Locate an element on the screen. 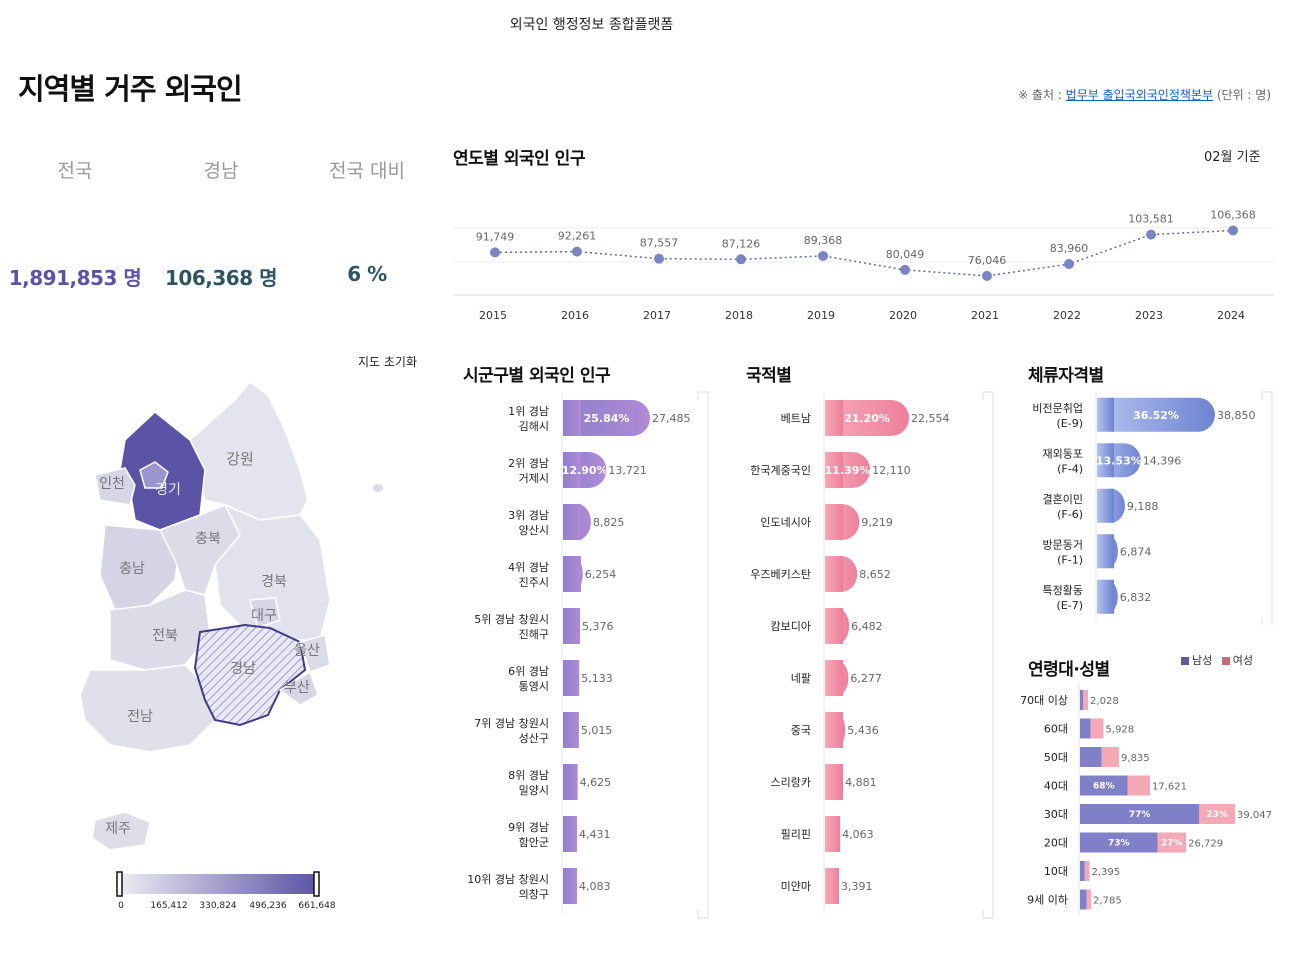 This screenshot has width=1307, height=957. ratio-value: 6 % is located at coordinates (367, 274).